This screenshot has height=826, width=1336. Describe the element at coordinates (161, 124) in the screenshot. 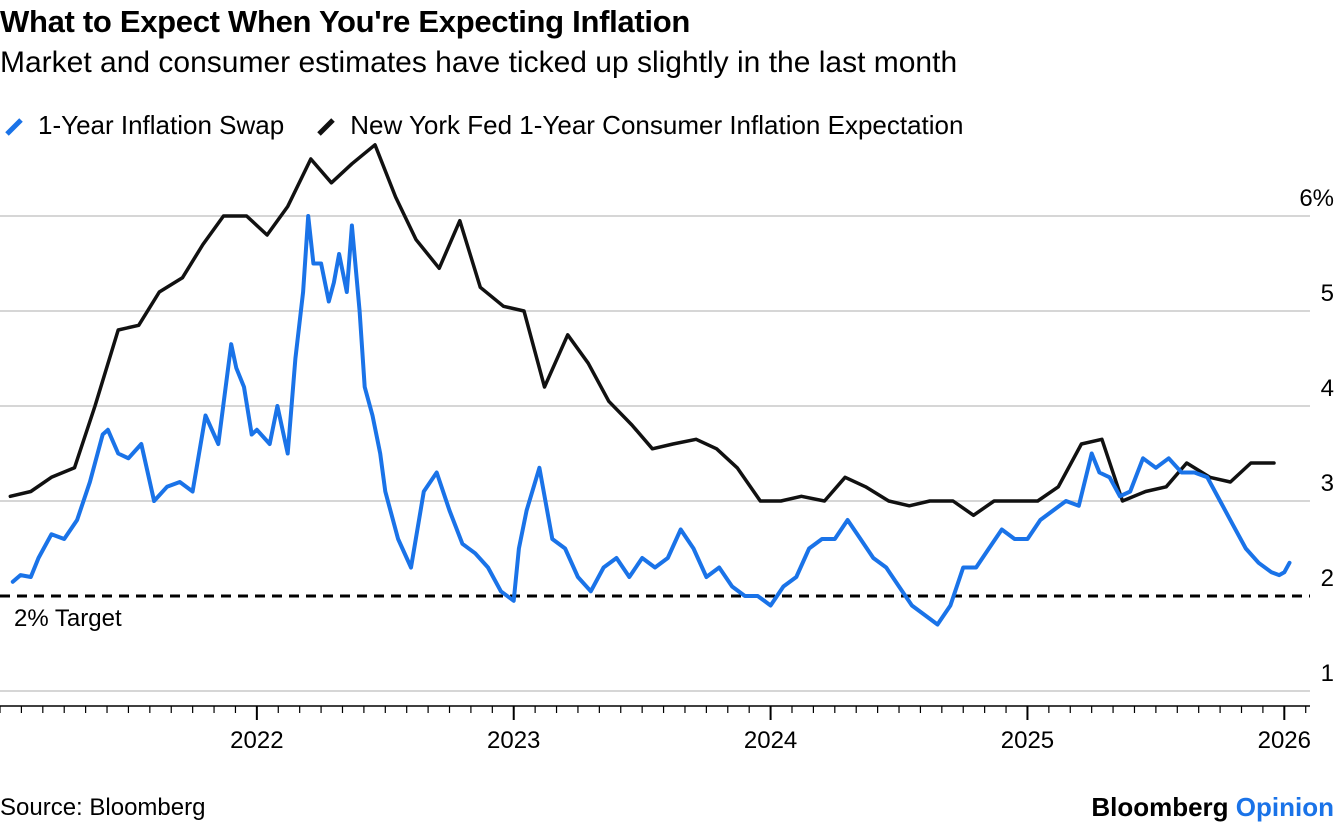

I see `legend-label-inflation-swap: 1-Year Inflation Swap` at that location.